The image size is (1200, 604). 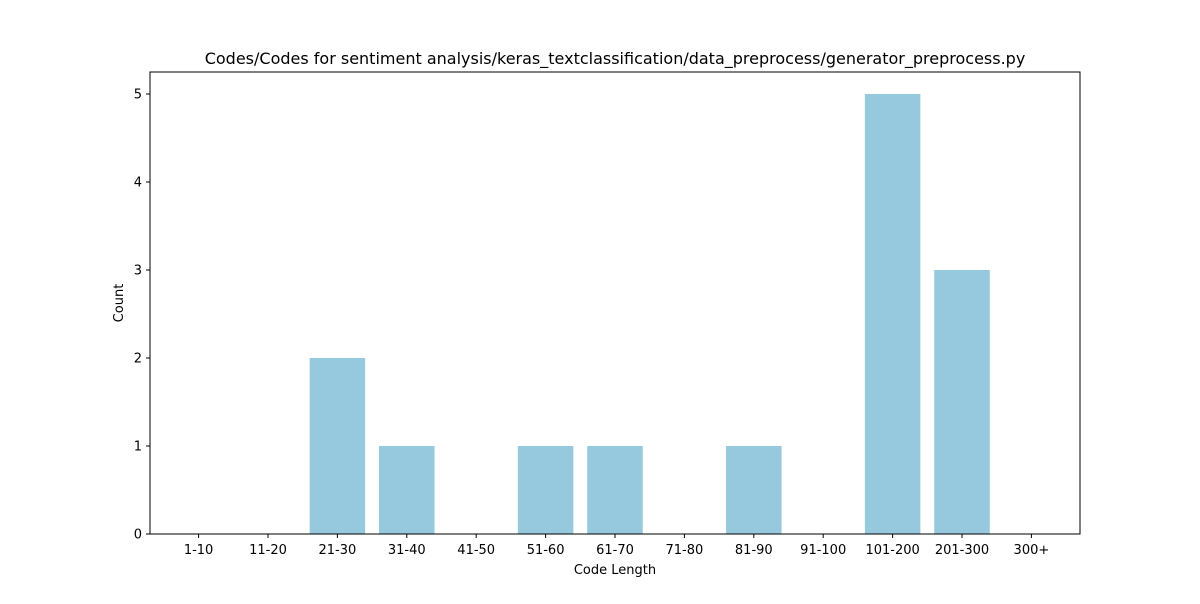 What do you see at coordinates (962, 550) in the screenshot?
I see `x-tick-label: 201-300` at bounding box center [962, 550].